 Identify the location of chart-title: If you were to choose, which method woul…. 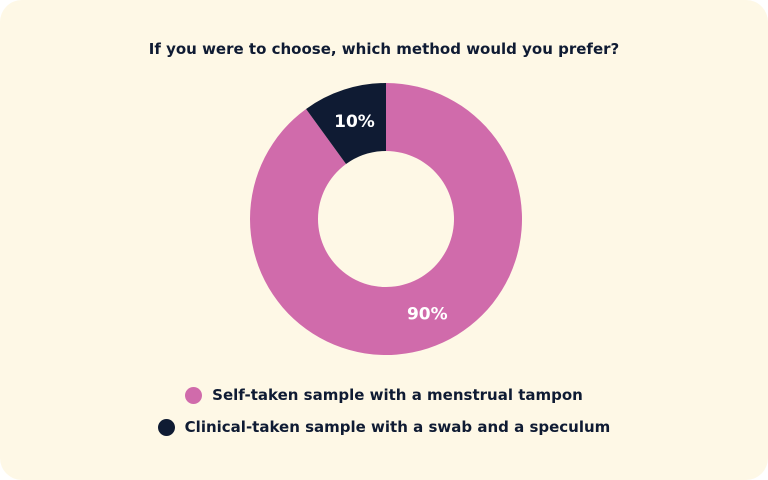
(384, 49).